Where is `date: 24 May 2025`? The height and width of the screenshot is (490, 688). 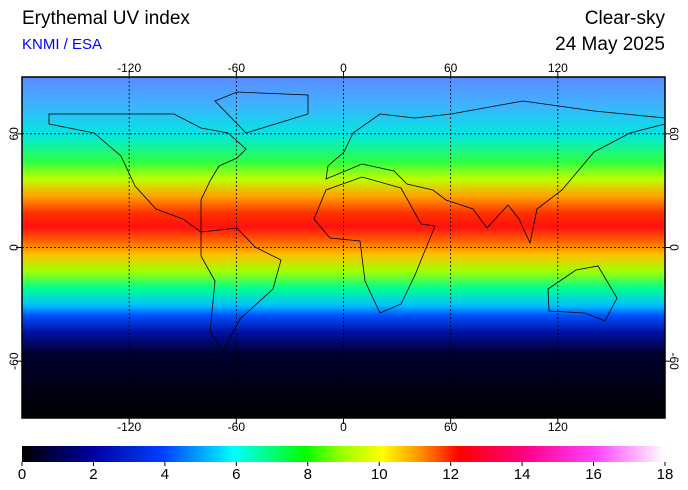 date: 24 May 2025 is located at coordinates (610, 44).